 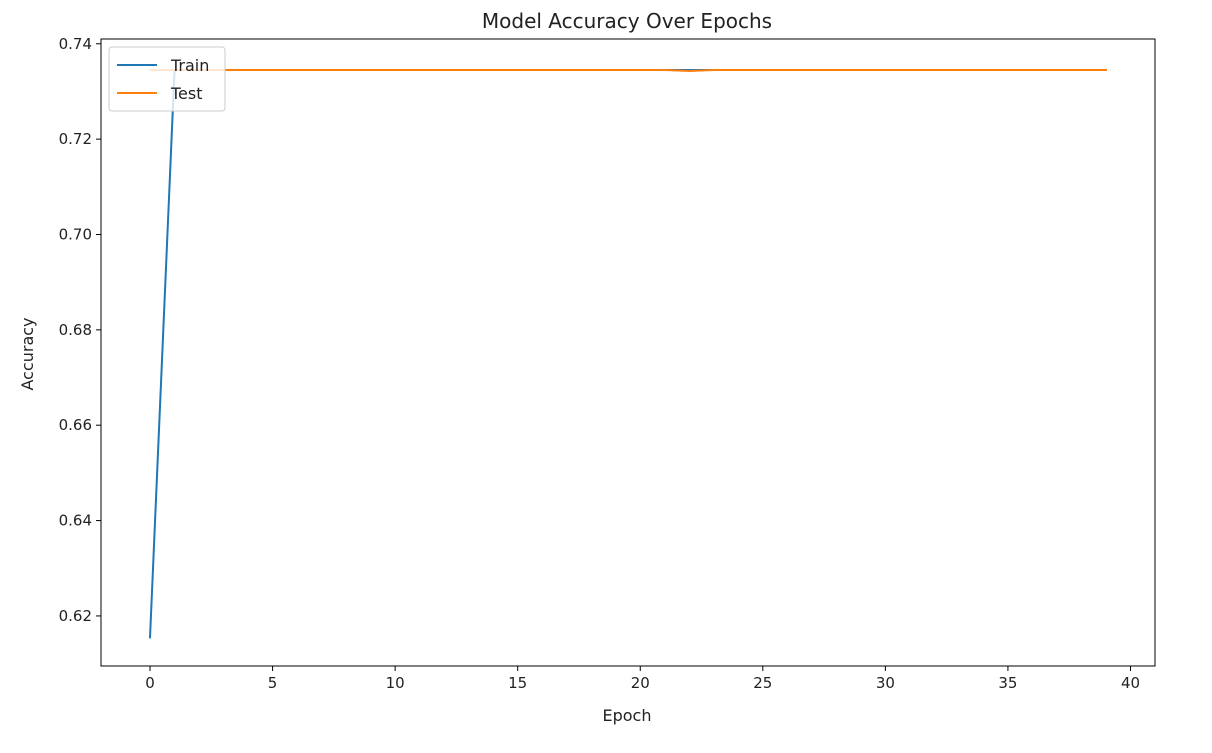 I want to click on x-axis-ticks: 0 5 10 15 20 25 30 35 40, so click(x=642, y=679).